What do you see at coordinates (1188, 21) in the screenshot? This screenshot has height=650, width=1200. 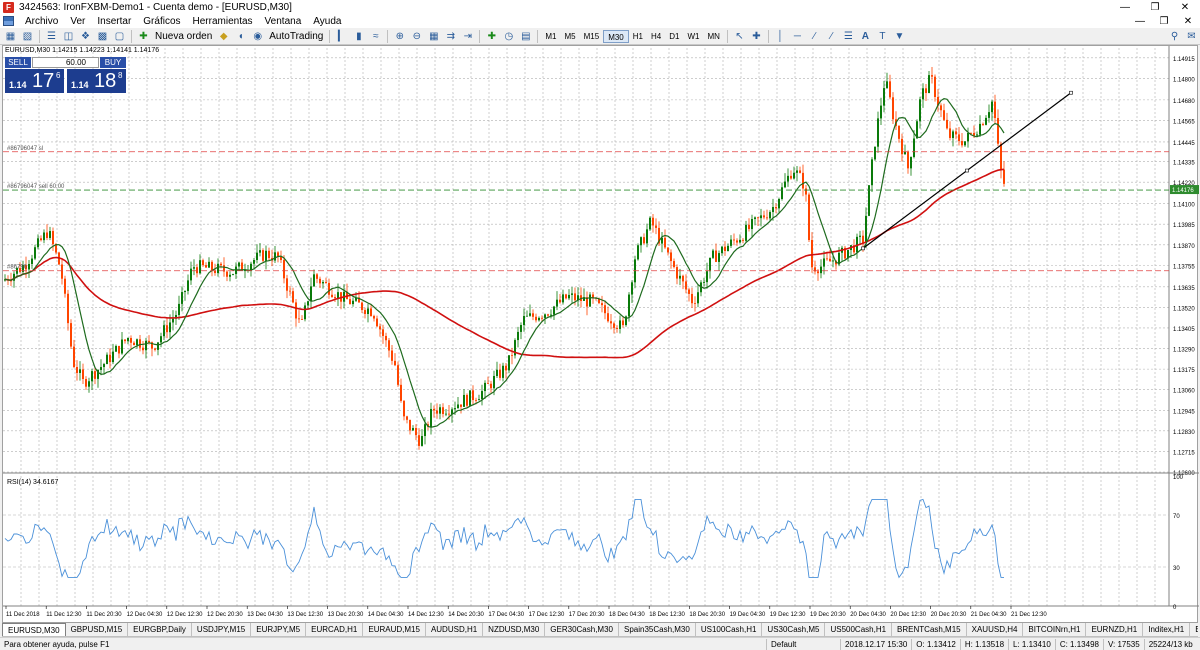 I see `child-close-icon: ✕` at bounding box center [1188, 21].